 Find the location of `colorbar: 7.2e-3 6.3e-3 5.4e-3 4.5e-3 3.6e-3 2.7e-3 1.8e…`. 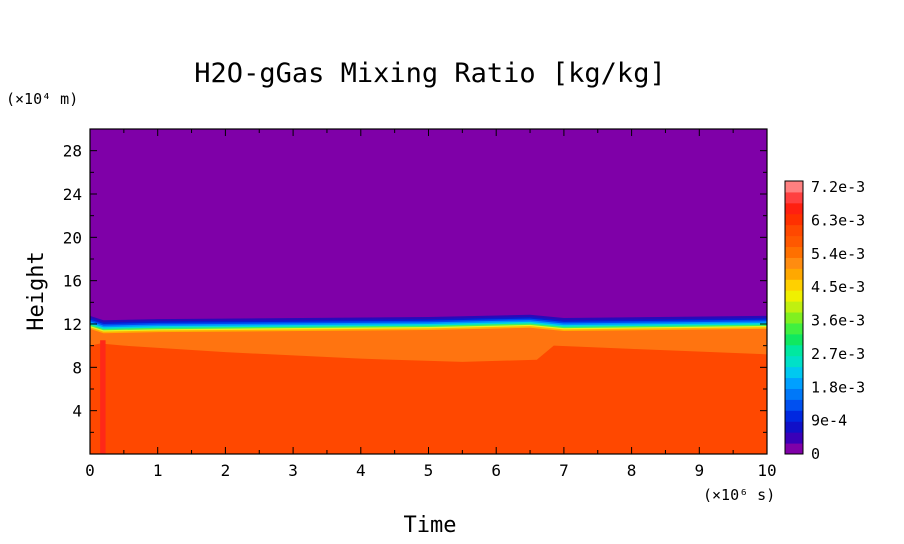

colorbar: 7.2e-3 6.3e-3 5.4e-3 4.5e-3 3.6e-3 2.7e-3 1.8e… is located at coordinates (824, 320).